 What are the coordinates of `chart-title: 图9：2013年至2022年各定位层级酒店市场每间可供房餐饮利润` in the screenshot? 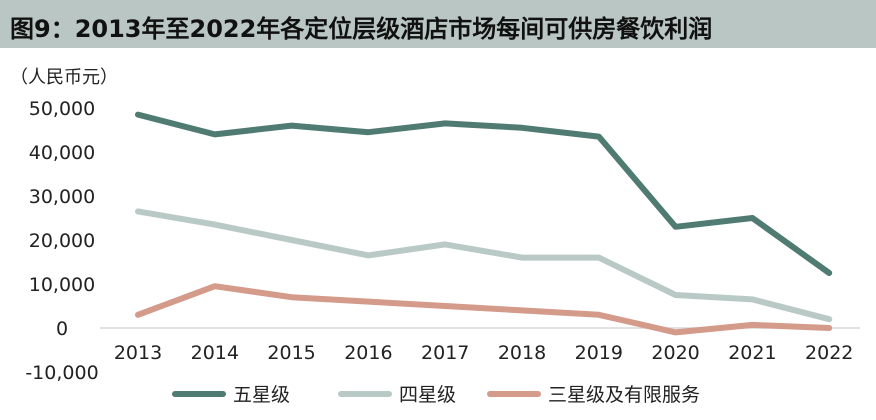 It's located at (361, 29).